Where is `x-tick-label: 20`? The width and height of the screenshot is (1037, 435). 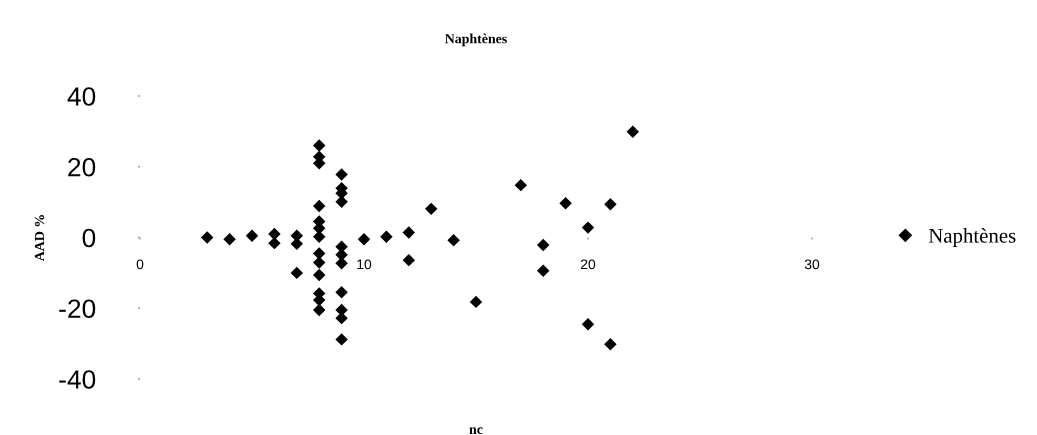
x-tick-label: 20 is located at coordinates (588, 264).